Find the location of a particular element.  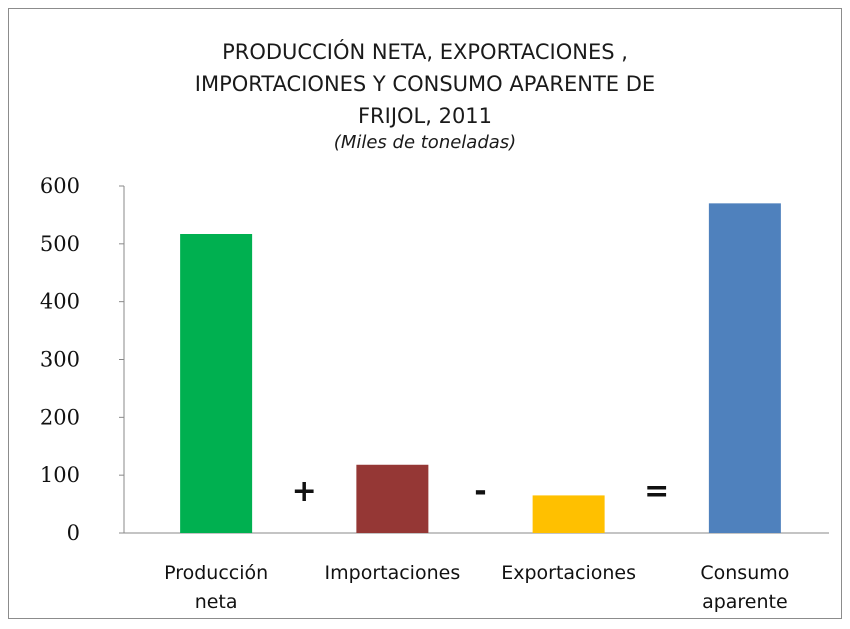

y-axis-ticks: 0 100 200 300 400 500 600 is located at coordinates (82, 359).